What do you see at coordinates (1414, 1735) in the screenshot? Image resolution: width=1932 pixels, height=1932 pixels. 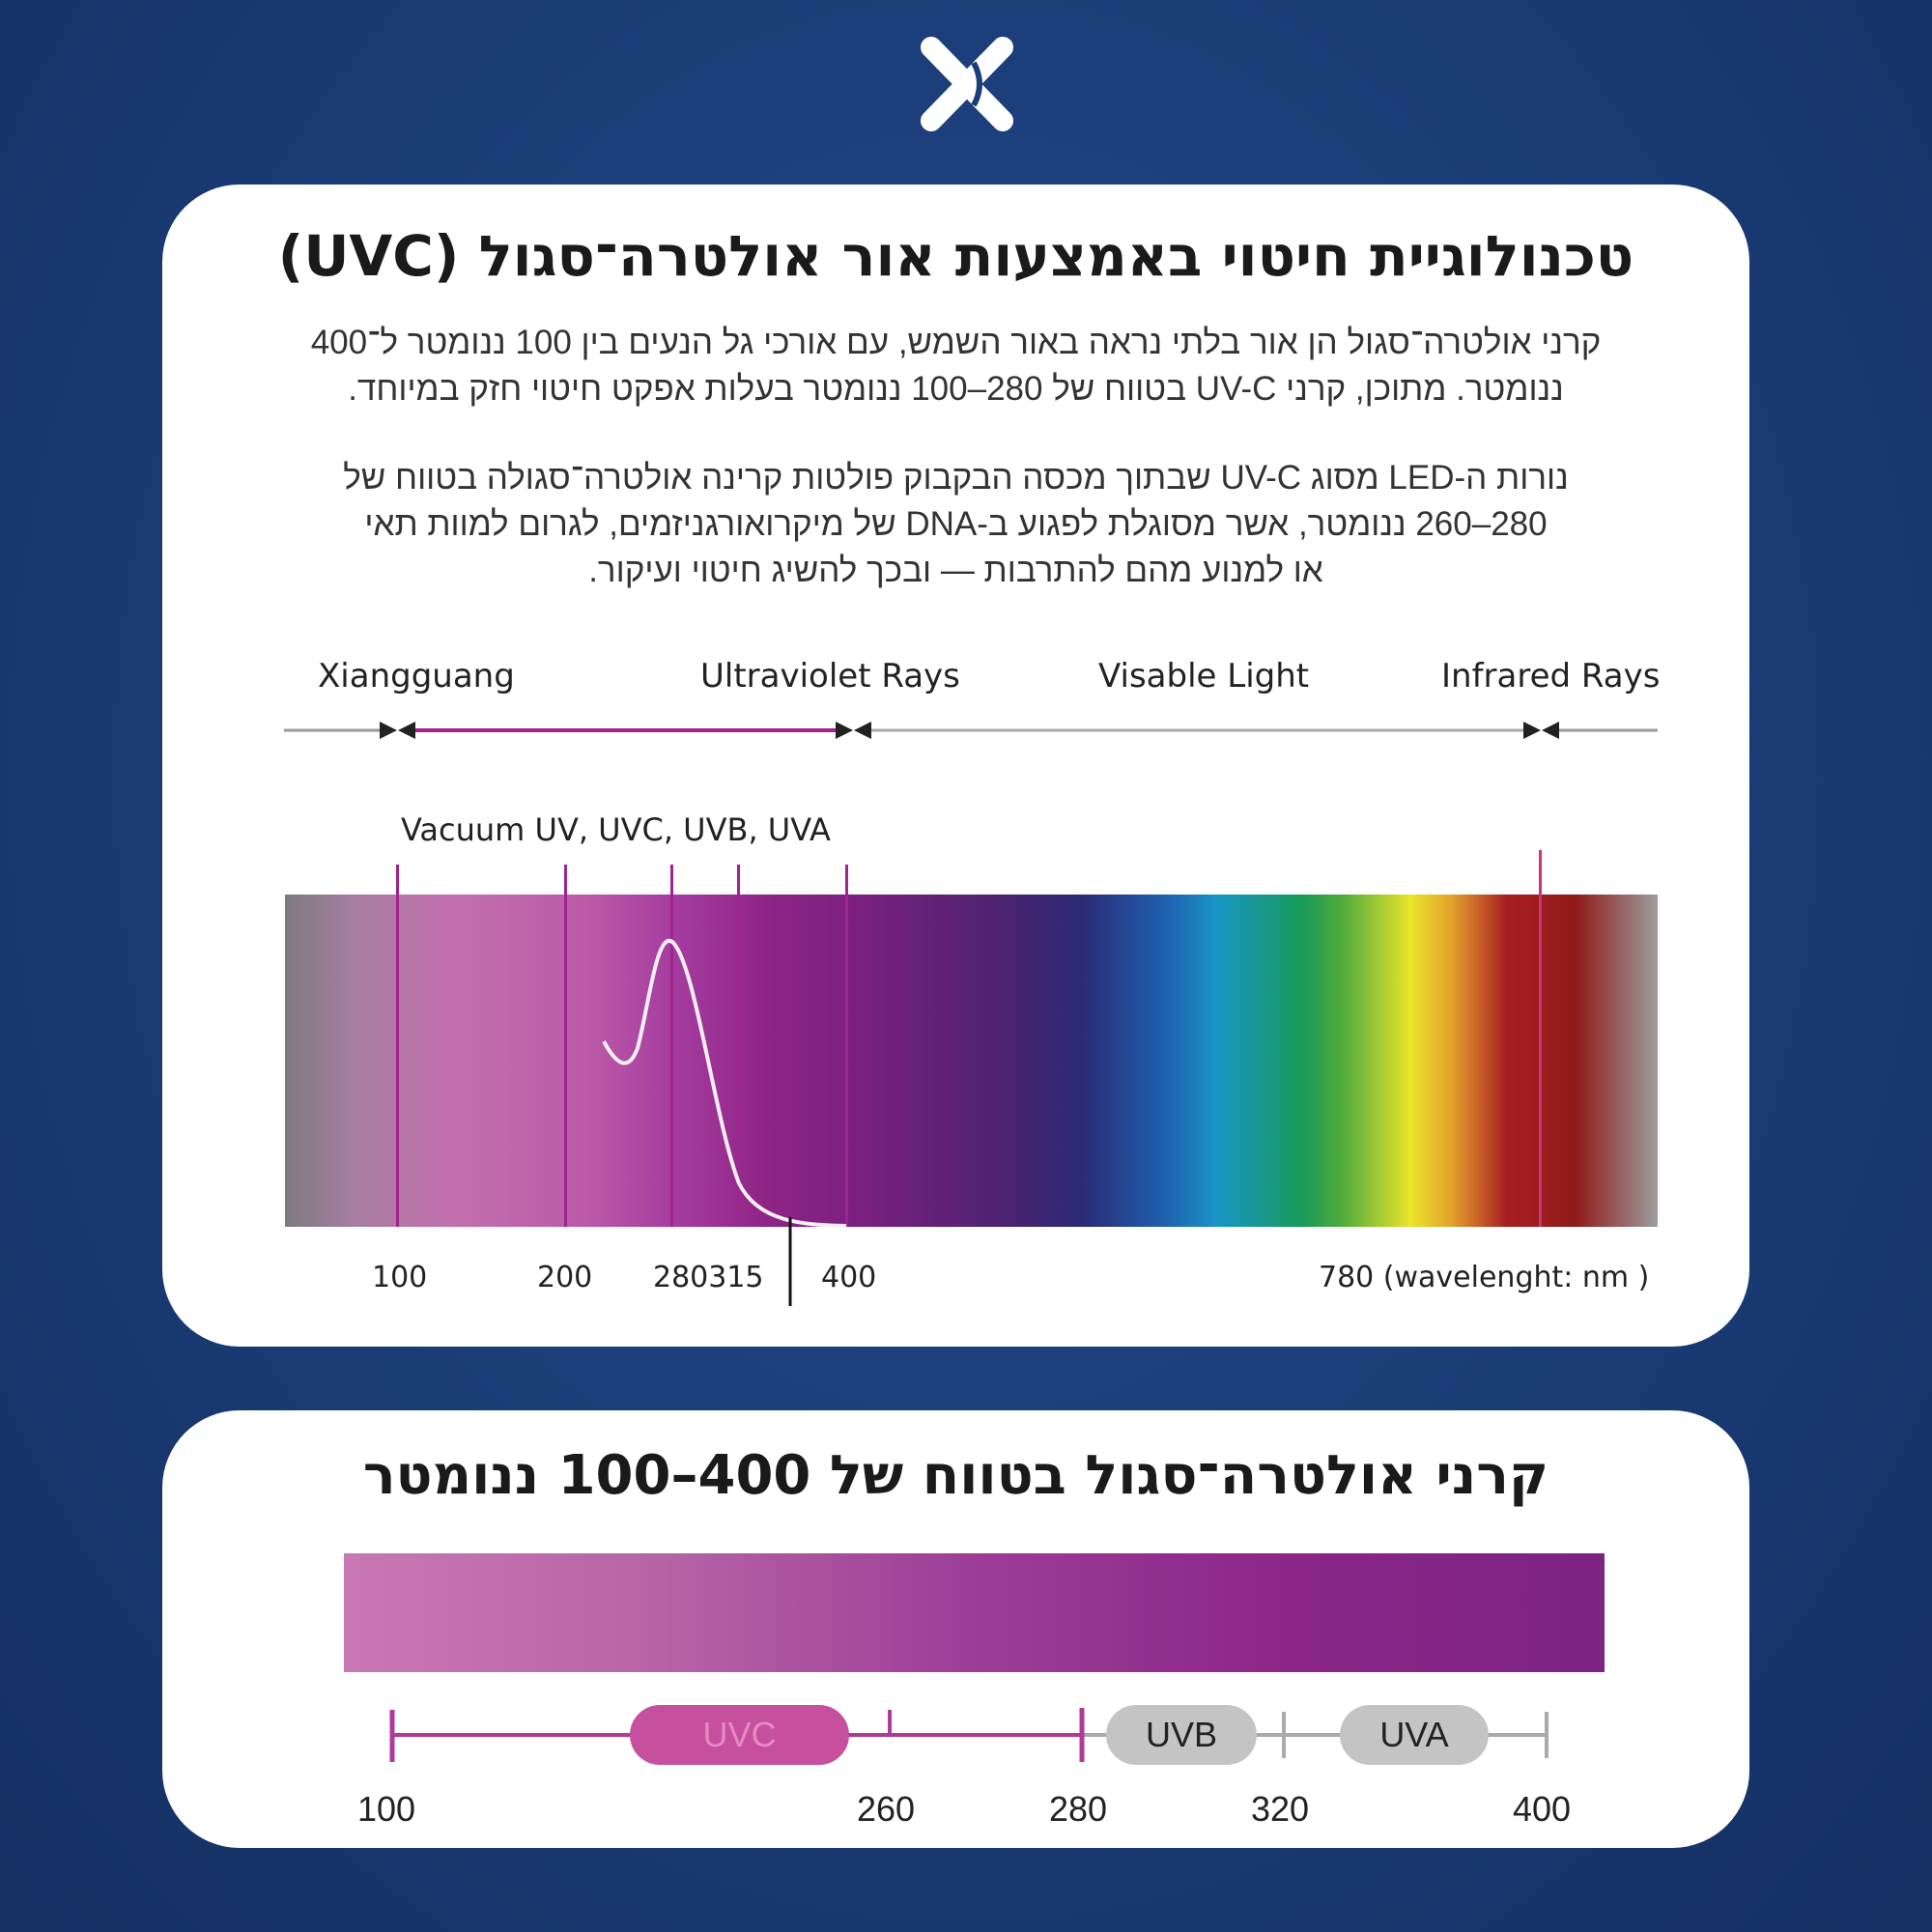 I see `uva-band-pill: UVA` at bounding box center [1414, 1735].